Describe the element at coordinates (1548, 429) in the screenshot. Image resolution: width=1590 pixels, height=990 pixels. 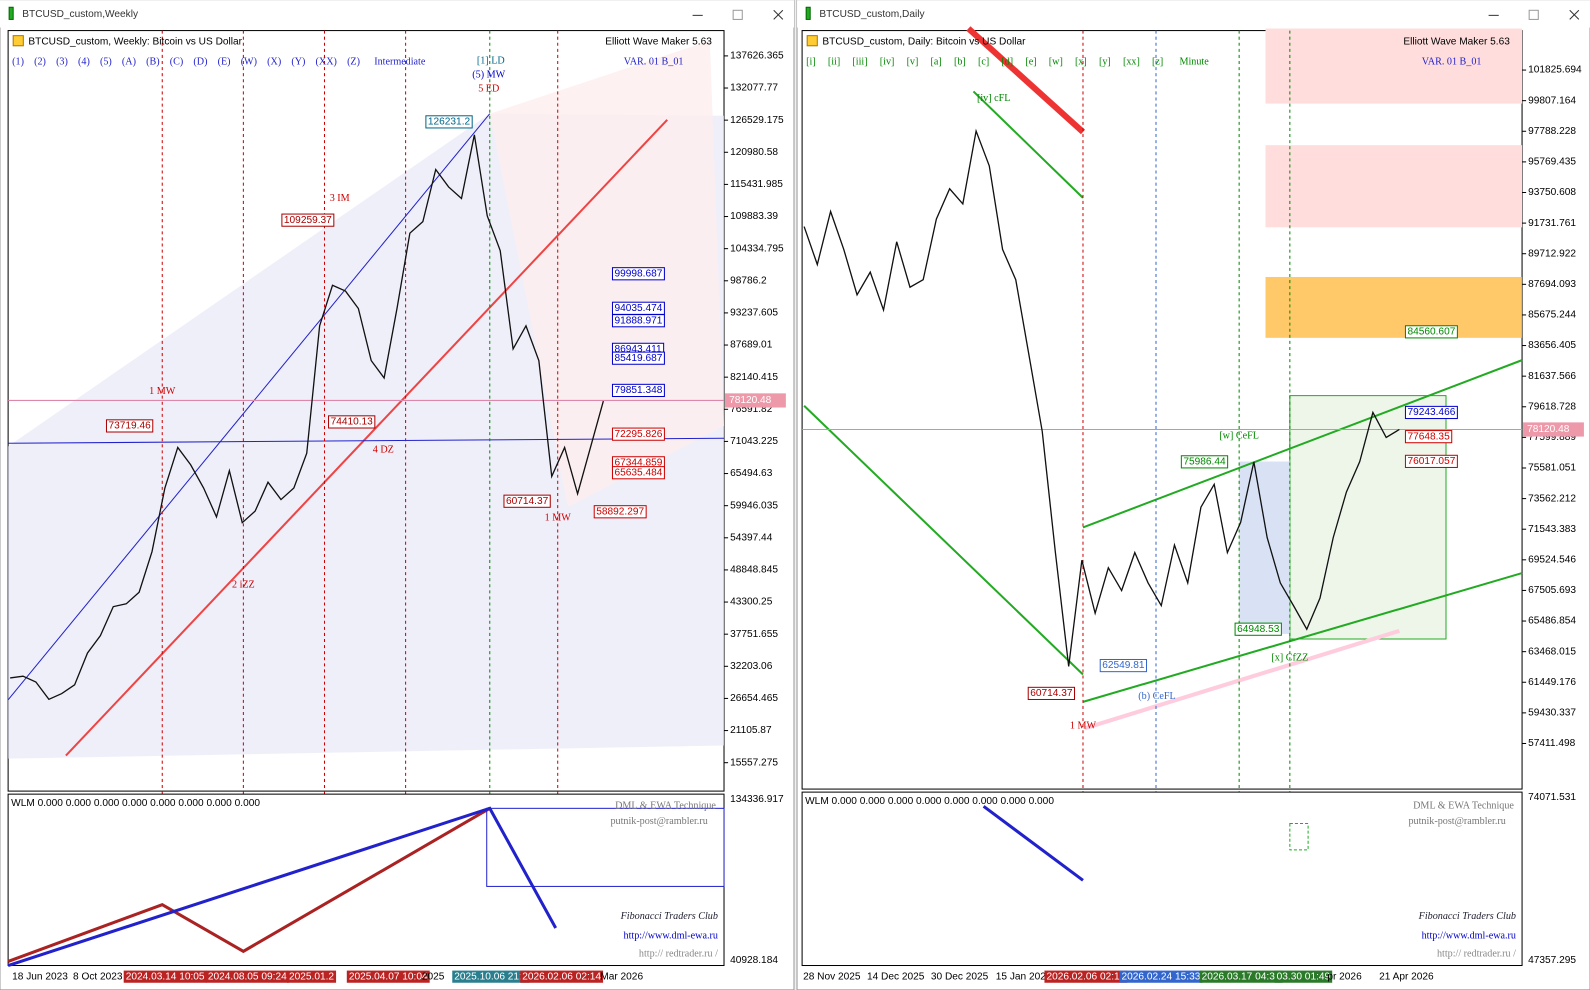
I see `current-price-label: 78120.48` at that location.